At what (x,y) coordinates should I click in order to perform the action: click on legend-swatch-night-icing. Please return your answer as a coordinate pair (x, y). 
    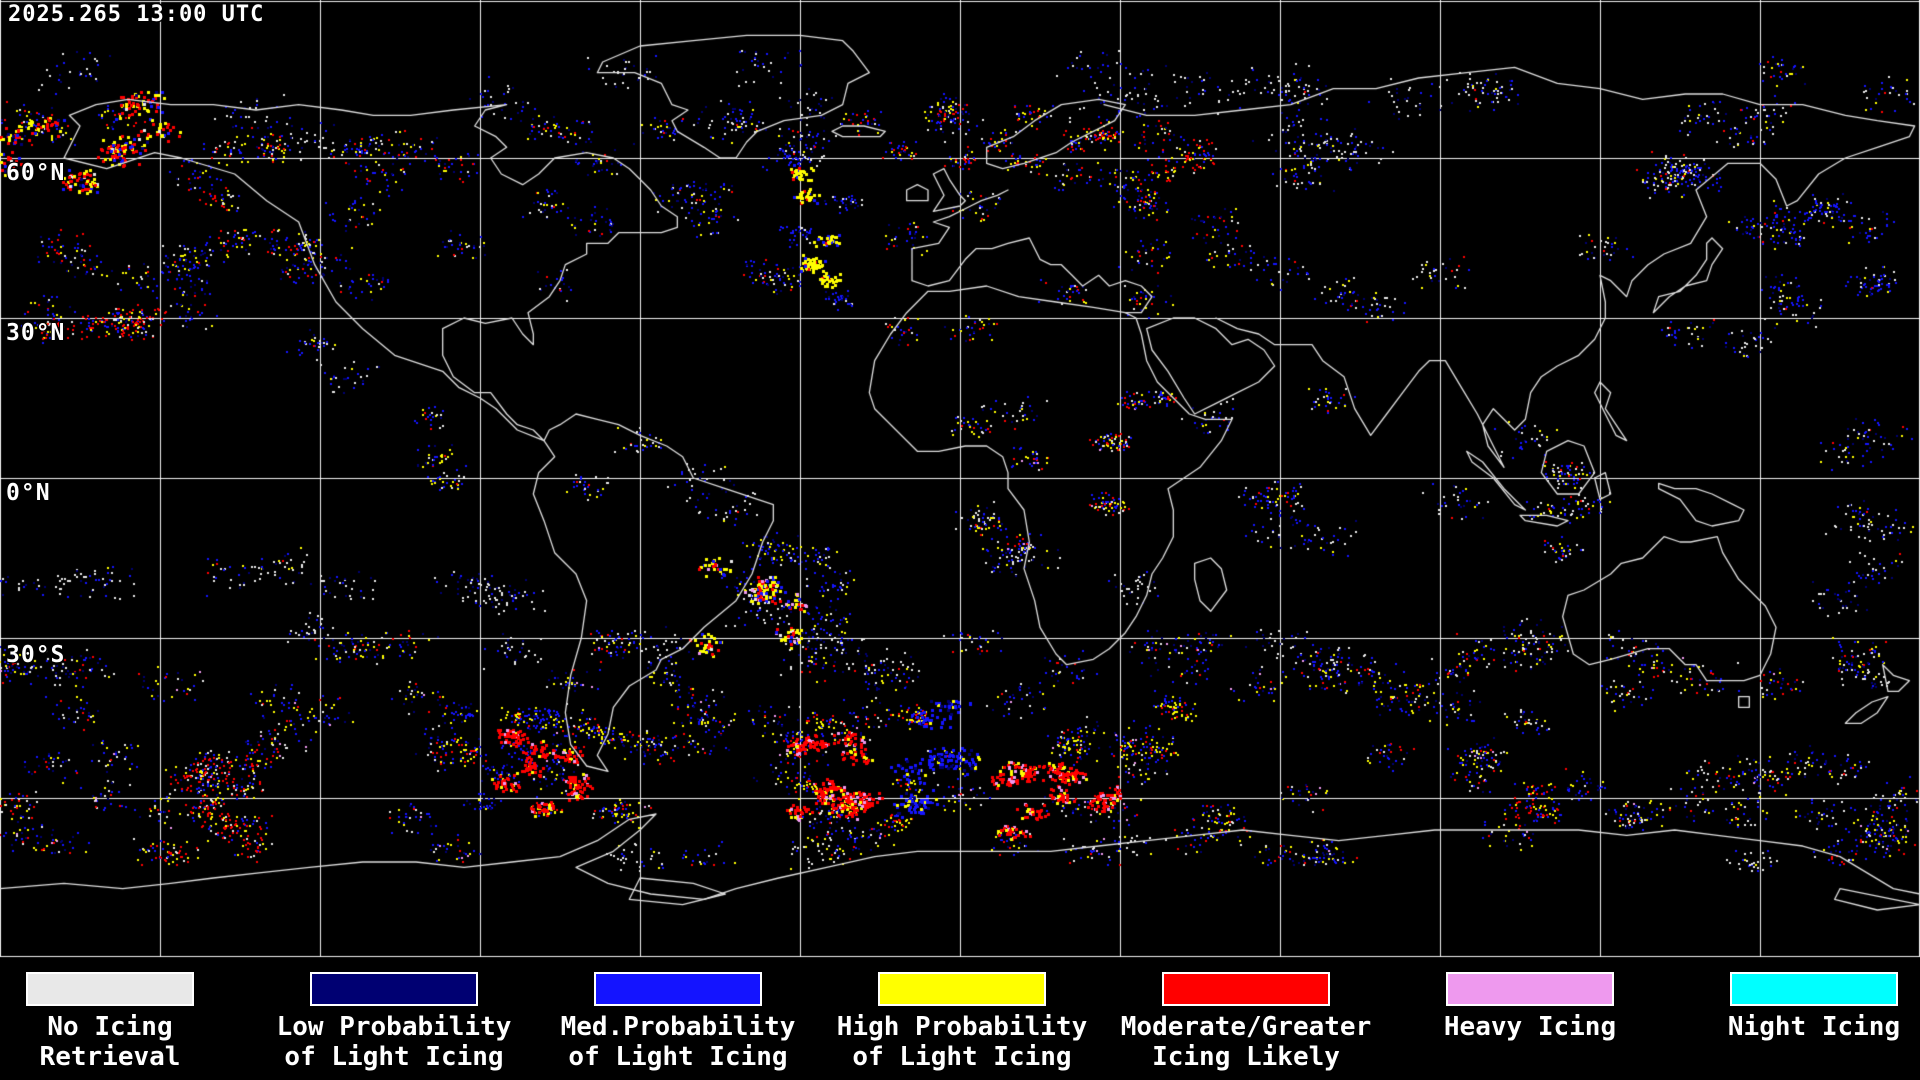
    Looking at the image, I should click on (1814, 989).